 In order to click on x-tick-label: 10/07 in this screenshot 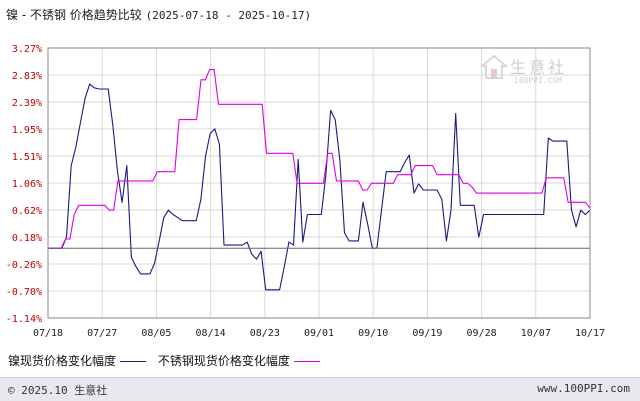, I will do `click(536, 333)`.